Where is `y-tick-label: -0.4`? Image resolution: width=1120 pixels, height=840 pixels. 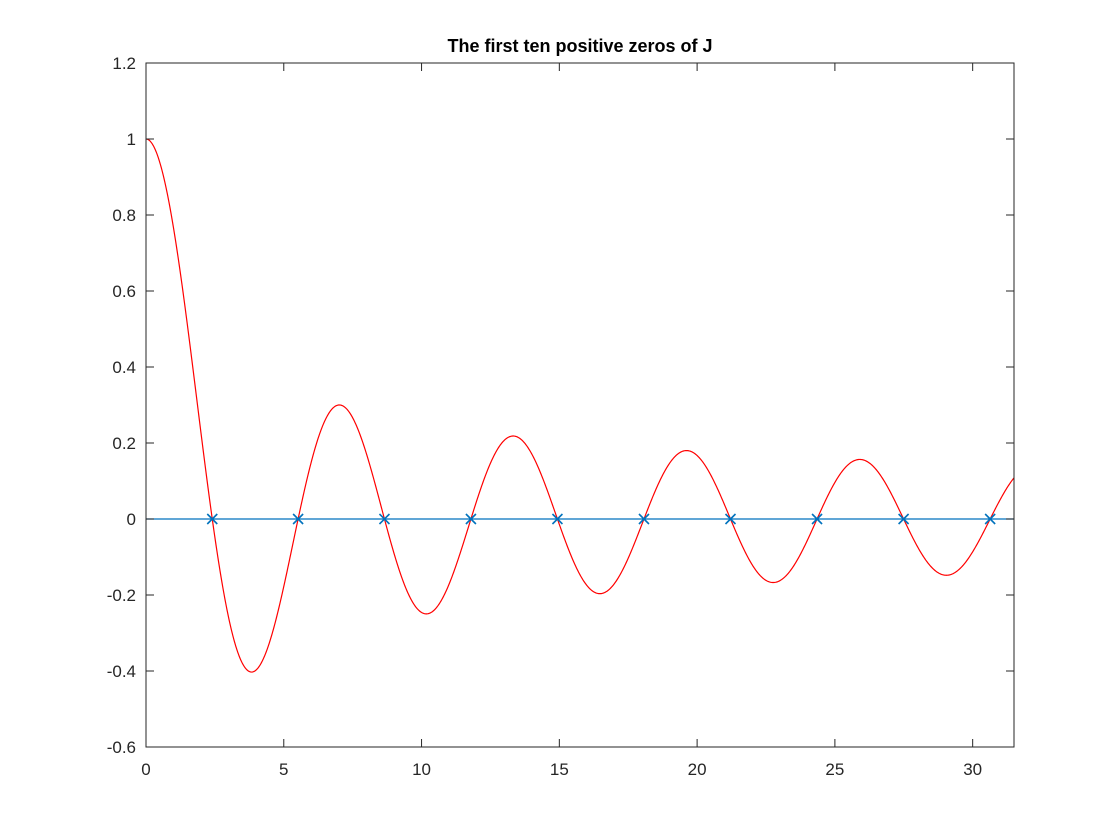
y-tick-label: -0.4 is located at coordinates (121, 671).